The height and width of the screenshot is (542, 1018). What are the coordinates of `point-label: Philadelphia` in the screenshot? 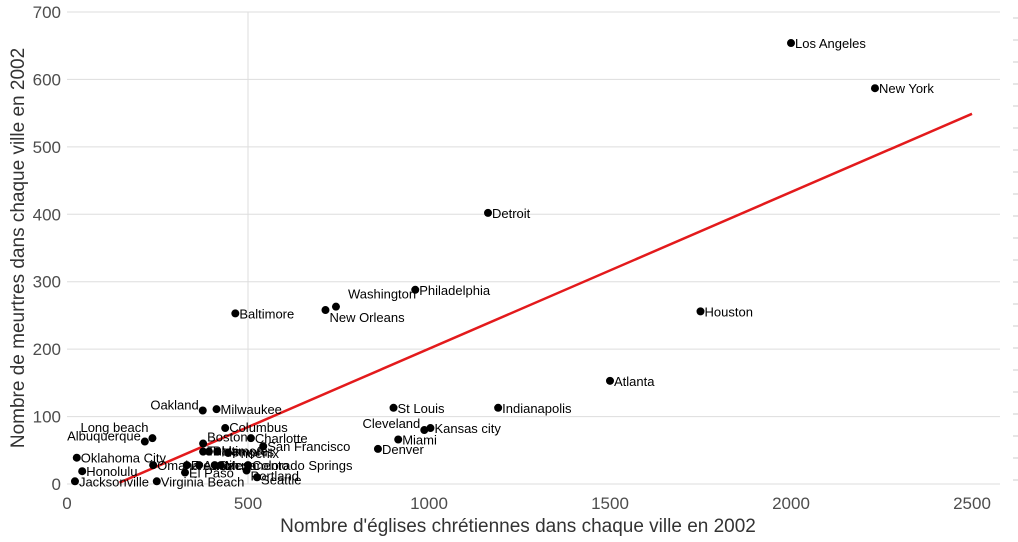 It's located at (455, 290).